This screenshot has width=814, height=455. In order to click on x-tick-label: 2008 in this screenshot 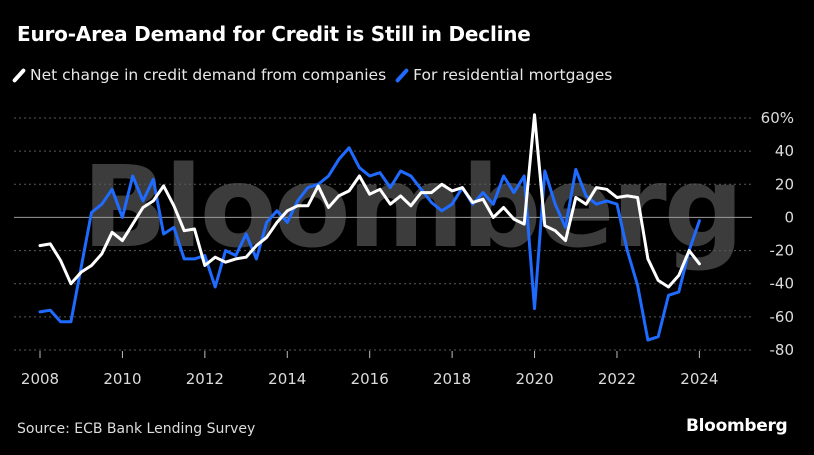, I will do `click(40, 379)`.